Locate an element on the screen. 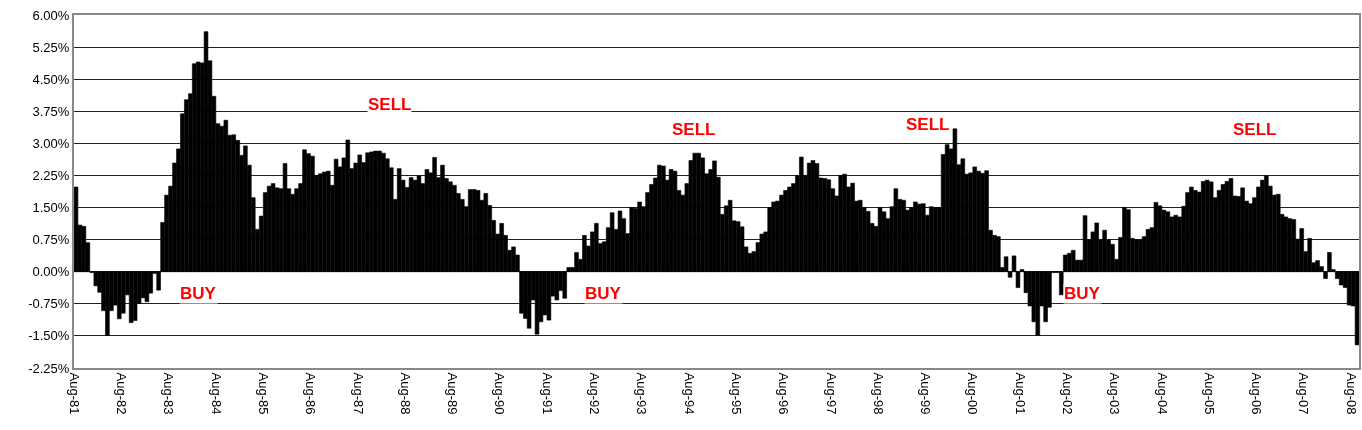  y-tick-label: 2.25% is located at coordinates (51, 175).